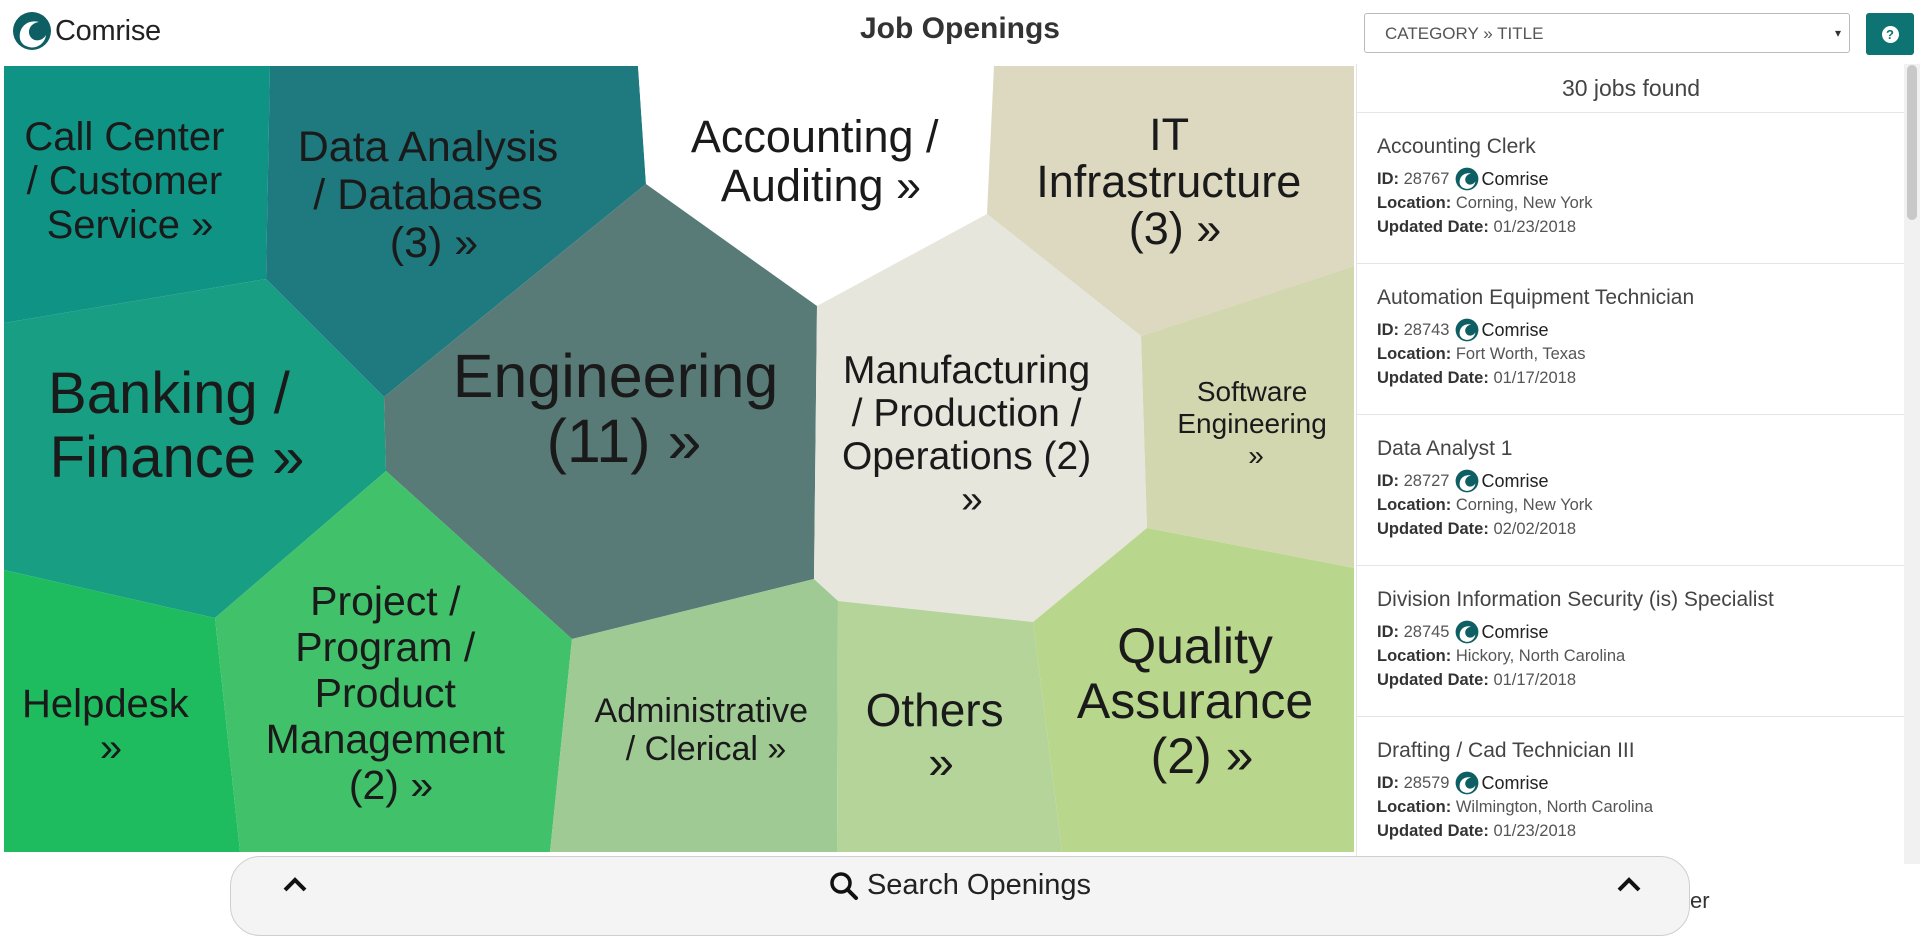 This screenshot has width=1920, height=936. I want to click on category-cell-it-infrastructure: IT Infrastructure (3) », so click(1170, 201).